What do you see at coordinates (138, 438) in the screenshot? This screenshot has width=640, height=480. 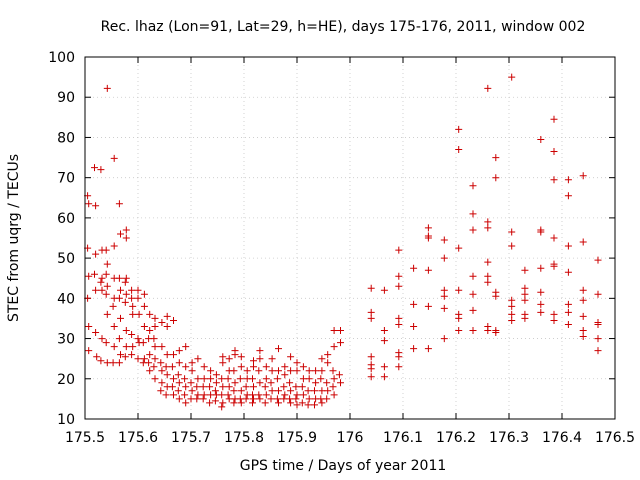 I see `x-tick-label: 175.6` at bounding box center [138, 438].